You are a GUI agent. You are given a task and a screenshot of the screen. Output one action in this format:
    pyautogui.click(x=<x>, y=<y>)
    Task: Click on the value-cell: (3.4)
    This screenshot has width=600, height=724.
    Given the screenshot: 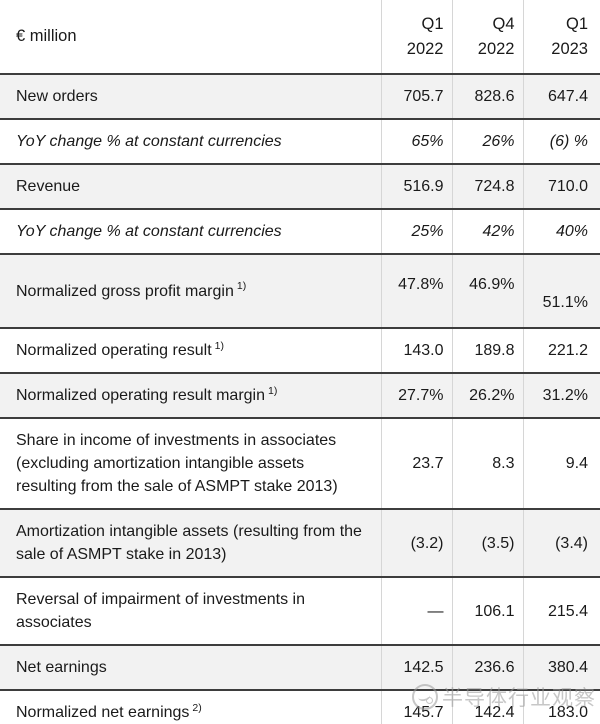 What is the action you would take?
    pyautogui.click(x=561, y=543)
    